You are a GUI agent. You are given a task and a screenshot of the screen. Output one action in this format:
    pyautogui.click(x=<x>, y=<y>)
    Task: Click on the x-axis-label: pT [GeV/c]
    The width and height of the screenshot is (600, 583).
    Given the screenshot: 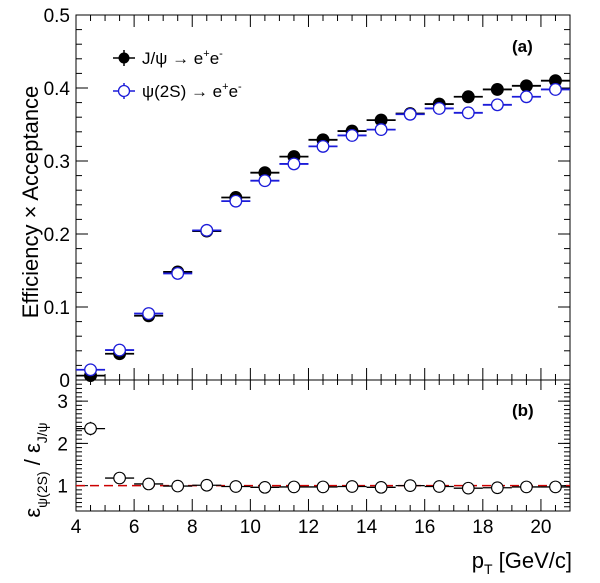 What is the action you would take?
    pyautogui.click(x=522, y=562)
    